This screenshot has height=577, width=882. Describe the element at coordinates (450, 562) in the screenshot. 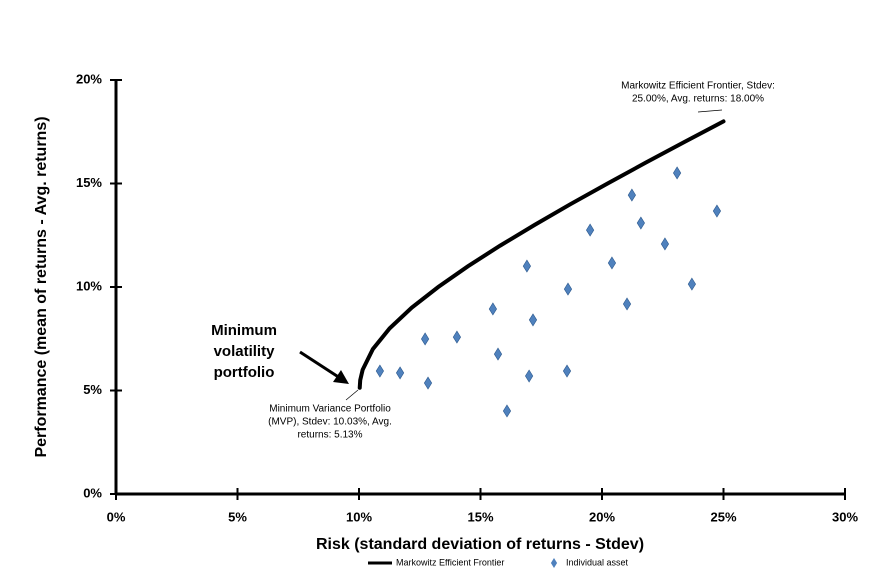

I see `legend-label: Markowitz Efficient Frontier` at that location.